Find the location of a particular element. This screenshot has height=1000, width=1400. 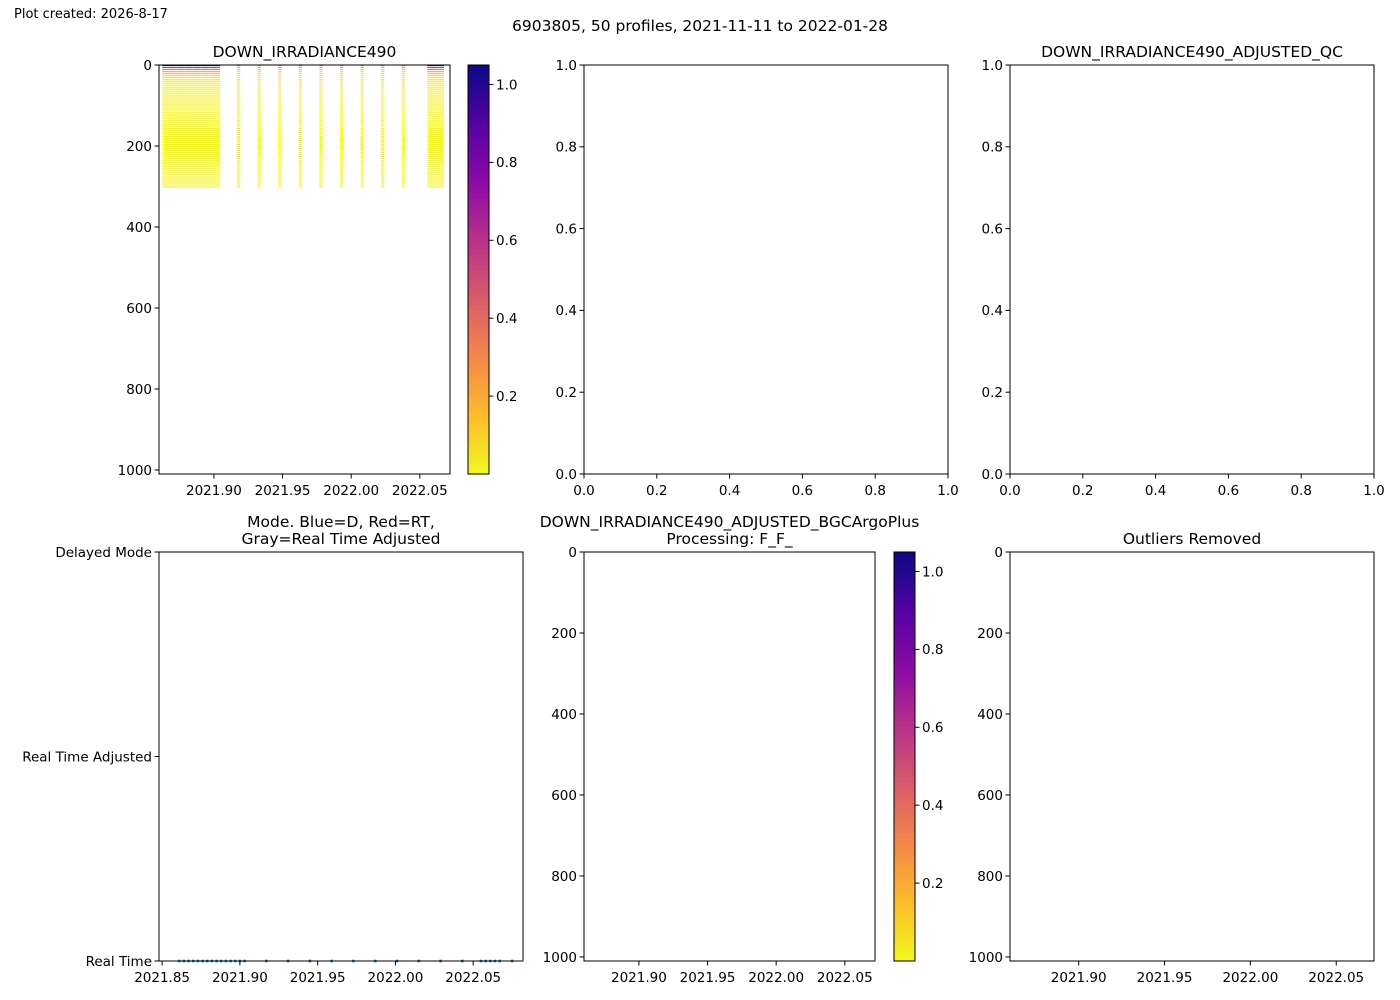

x-tick-label: 0.4 is located at coordinates (729, 491).